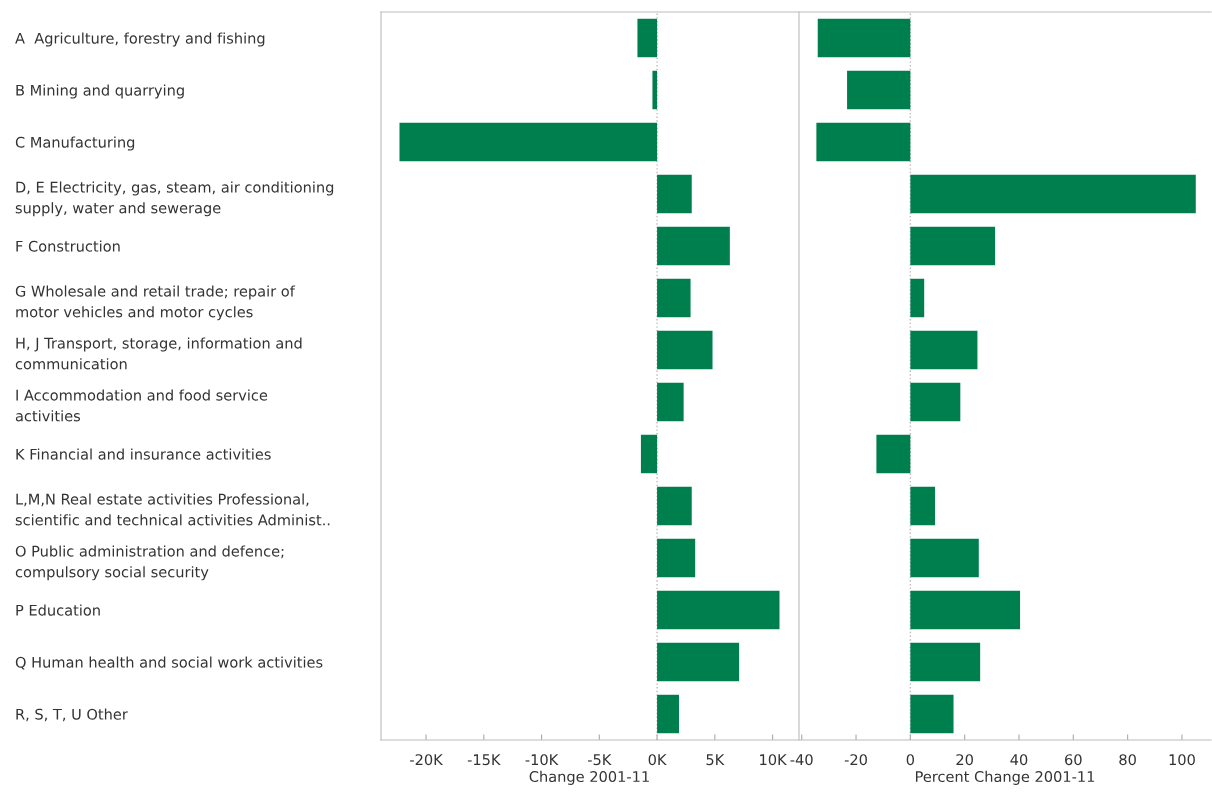 The width and height of the screenshot is (1212, 801). Describe the element at coordinates (773, 760) in the screenshot. I see `x-tick-label: 10K` at that location.